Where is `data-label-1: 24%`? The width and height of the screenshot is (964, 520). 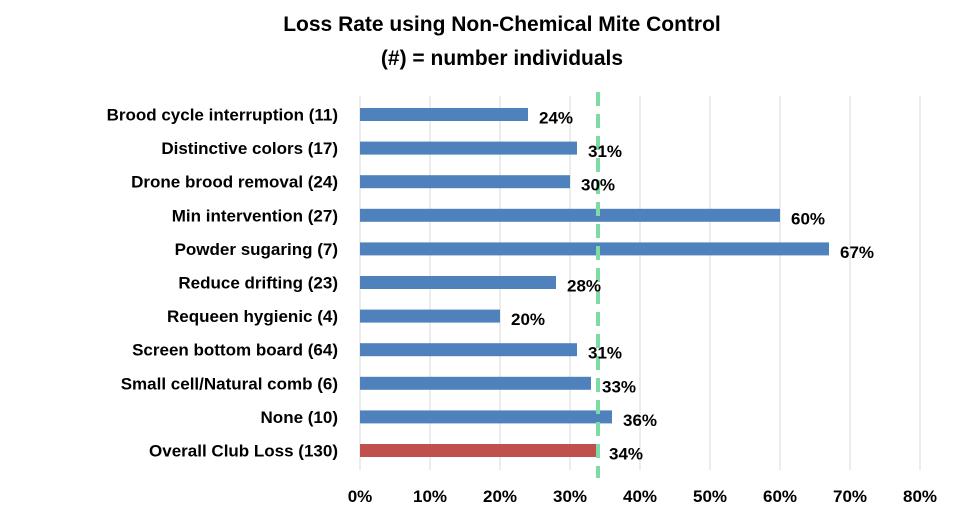 data-label-1: 24% is located at coordinates (556, 118).